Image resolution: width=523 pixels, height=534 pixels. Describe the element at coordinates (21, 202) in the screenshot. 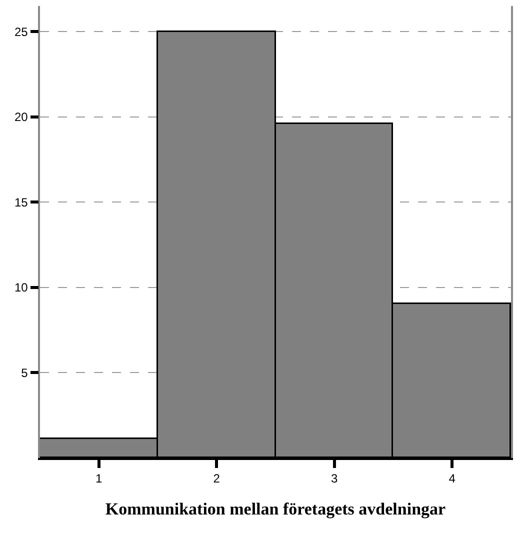

I see `y-tick-label: 15` at that location.